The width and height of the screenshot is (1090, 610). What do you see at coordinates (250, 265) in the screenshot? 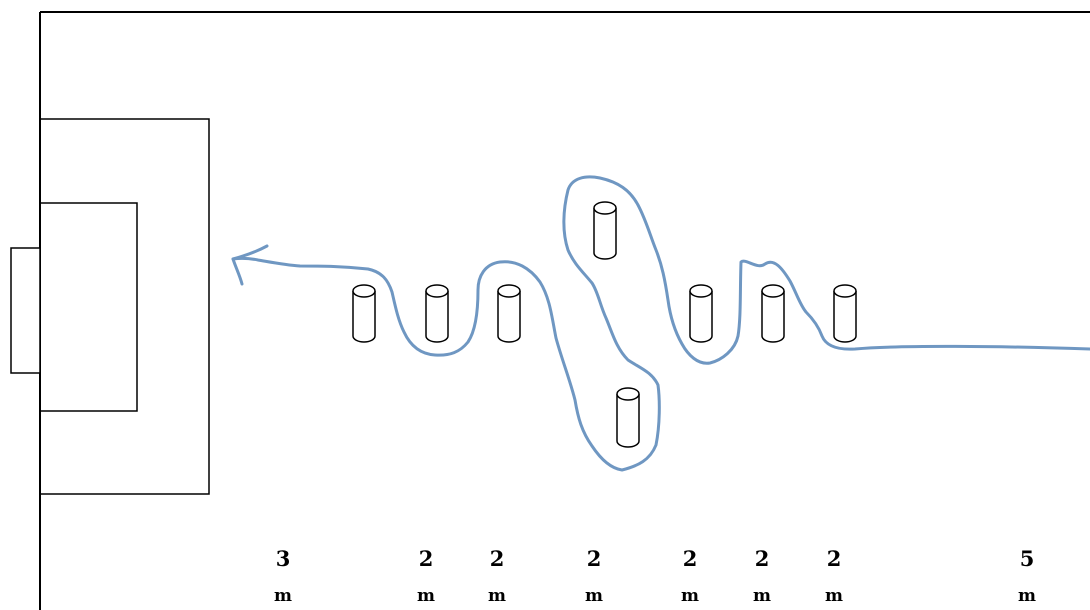
I see `arrowhead-icon` at bounding box center [250, 265].